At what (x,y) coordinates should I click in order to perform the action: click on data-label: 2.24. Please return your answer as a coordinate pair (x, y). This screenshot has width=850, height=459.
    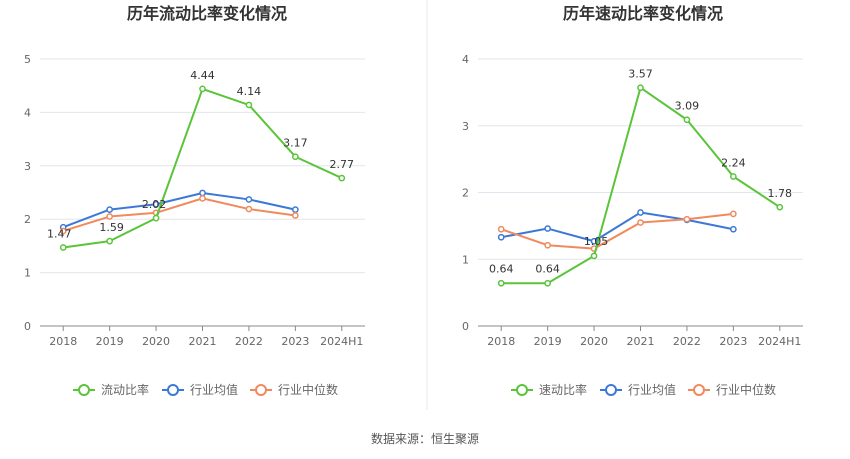
    Looking at the image, I should click on (733, 162).